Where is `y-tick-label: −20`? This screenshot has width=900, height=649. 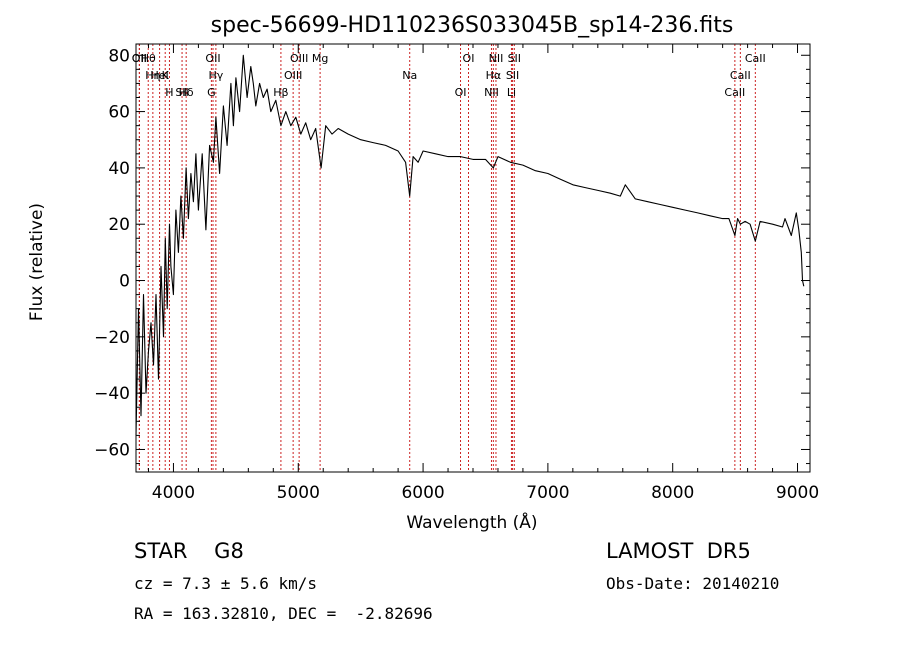
y-tick-label: −20 is located at coordinates (112, 338).